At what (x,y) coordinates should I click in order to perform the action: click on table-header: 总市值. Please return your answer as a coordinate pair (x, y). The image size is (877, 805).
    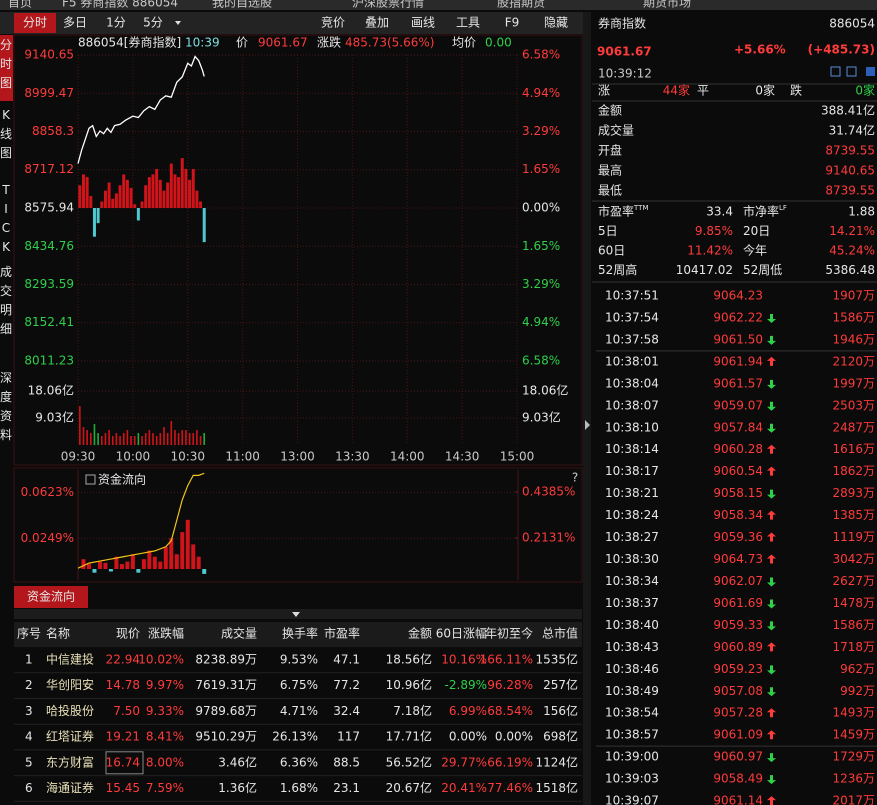
    Looking at the image, I should click on (560, 633).